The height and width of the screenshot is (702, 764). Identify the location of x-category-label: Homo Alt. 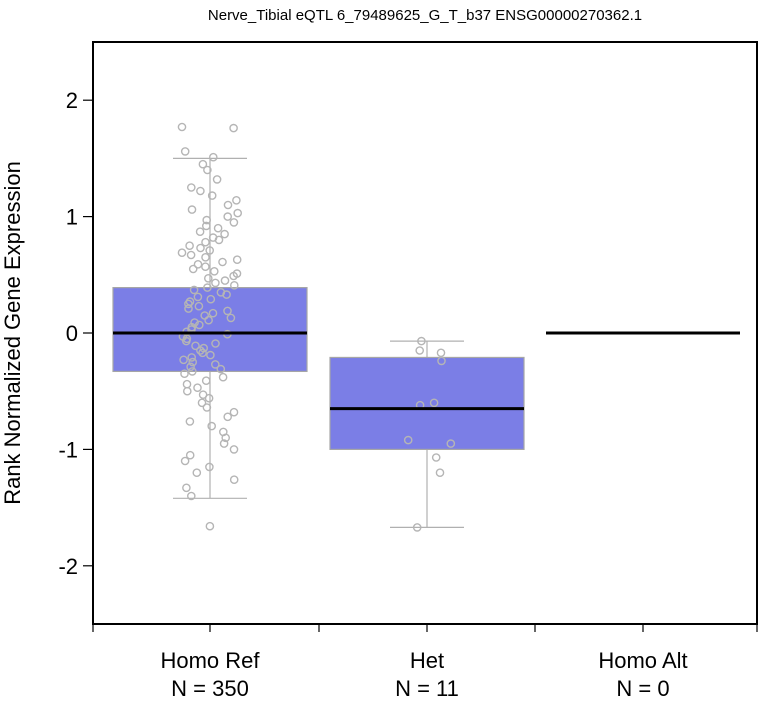
(642, 660).